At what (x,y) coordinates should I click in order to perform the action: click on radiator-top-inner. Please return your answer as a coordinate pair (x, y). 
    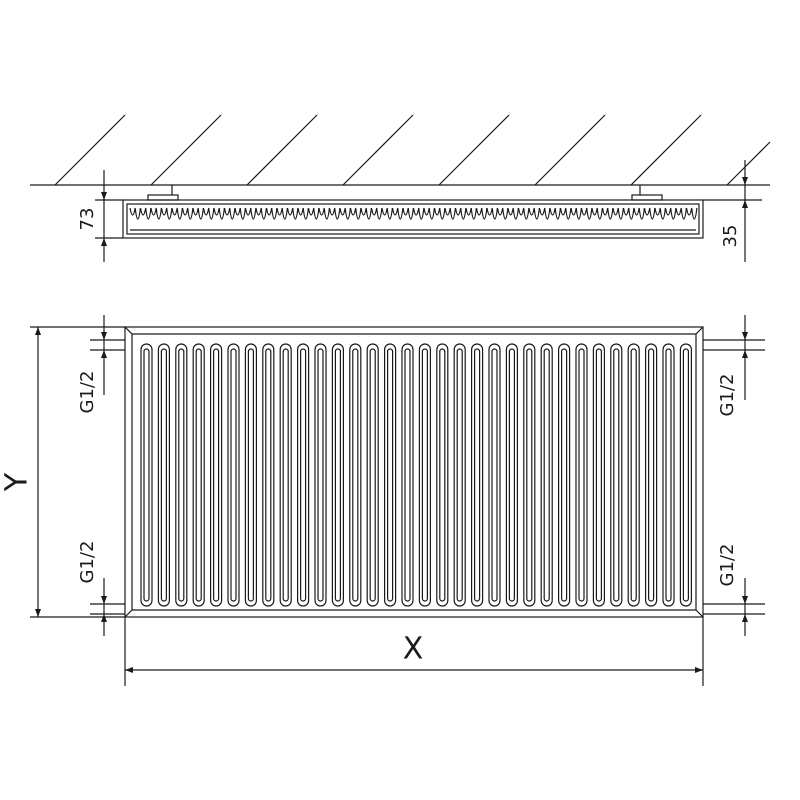
    Looking at the image, I should click on (413, 219).